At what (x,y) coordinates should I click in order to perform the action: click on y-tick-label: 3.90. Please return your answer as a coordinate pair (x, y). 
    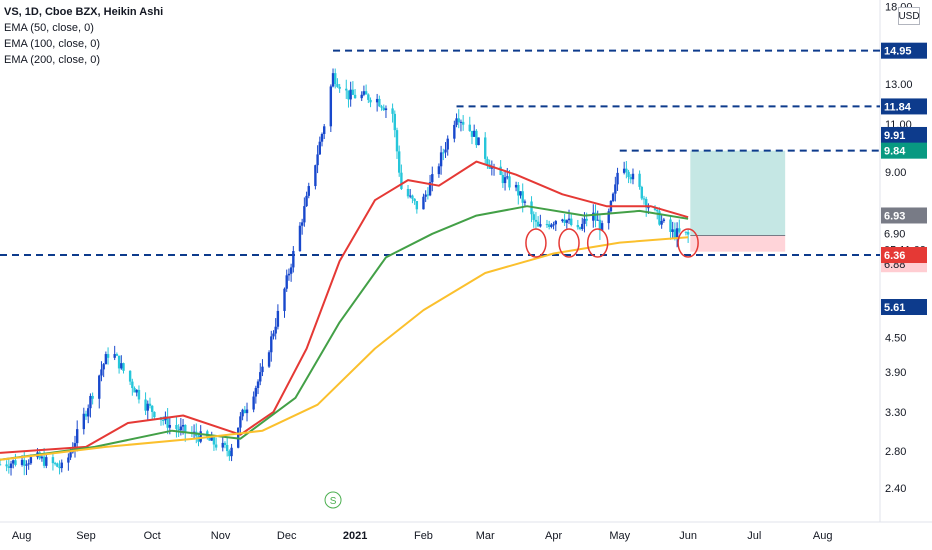
    Looking at the image, I should click on (895, 373).